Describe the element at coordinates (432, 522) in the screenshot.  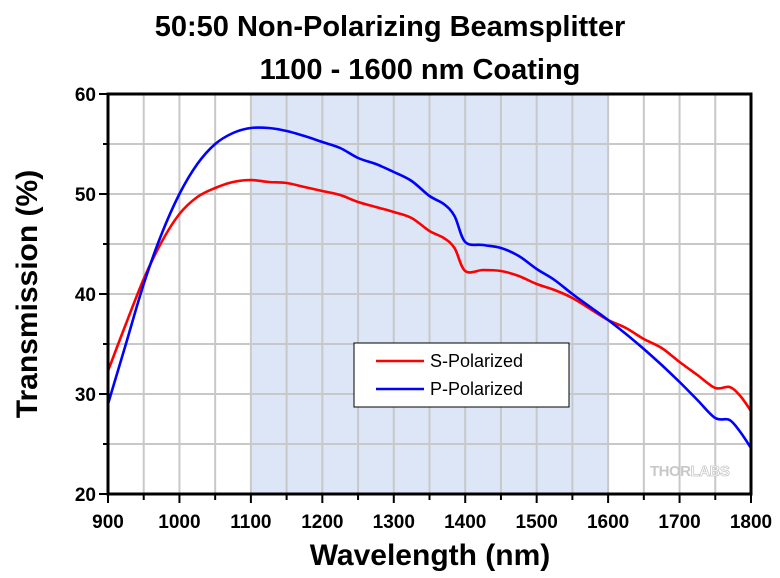
I see `x-tick-labels: 900 1000 1100 1200 1300 1400 1500 1600 1700 1800` at that location.